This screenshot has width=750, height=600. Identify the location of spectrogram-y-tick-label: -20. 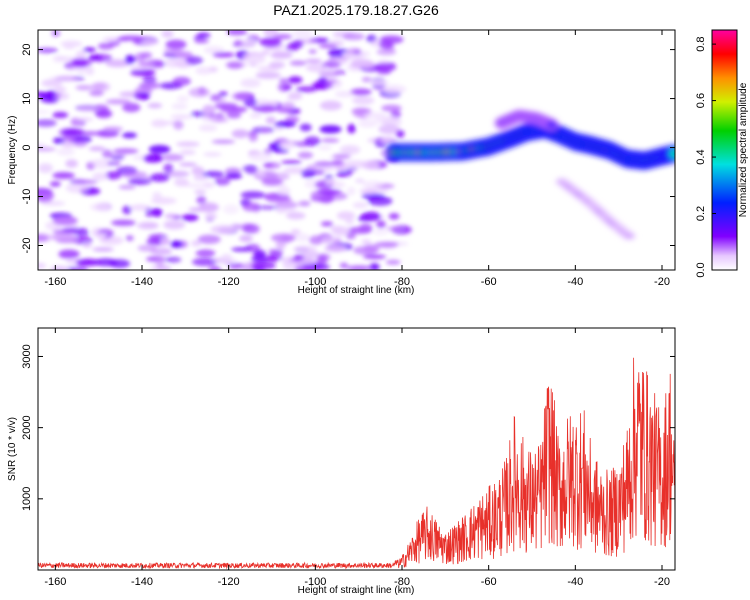
(27, 246).